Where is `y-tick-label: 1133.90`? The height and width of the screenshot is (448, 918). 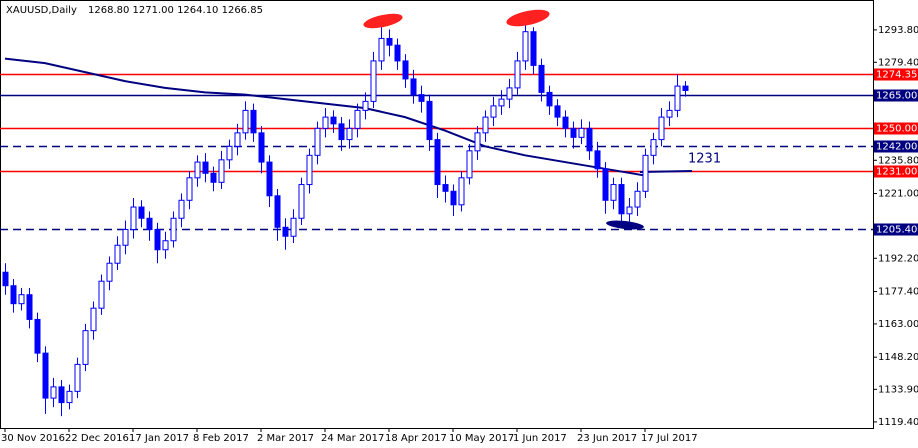 y-tick-label: 1133.90 is located at coordinates (898, 389).